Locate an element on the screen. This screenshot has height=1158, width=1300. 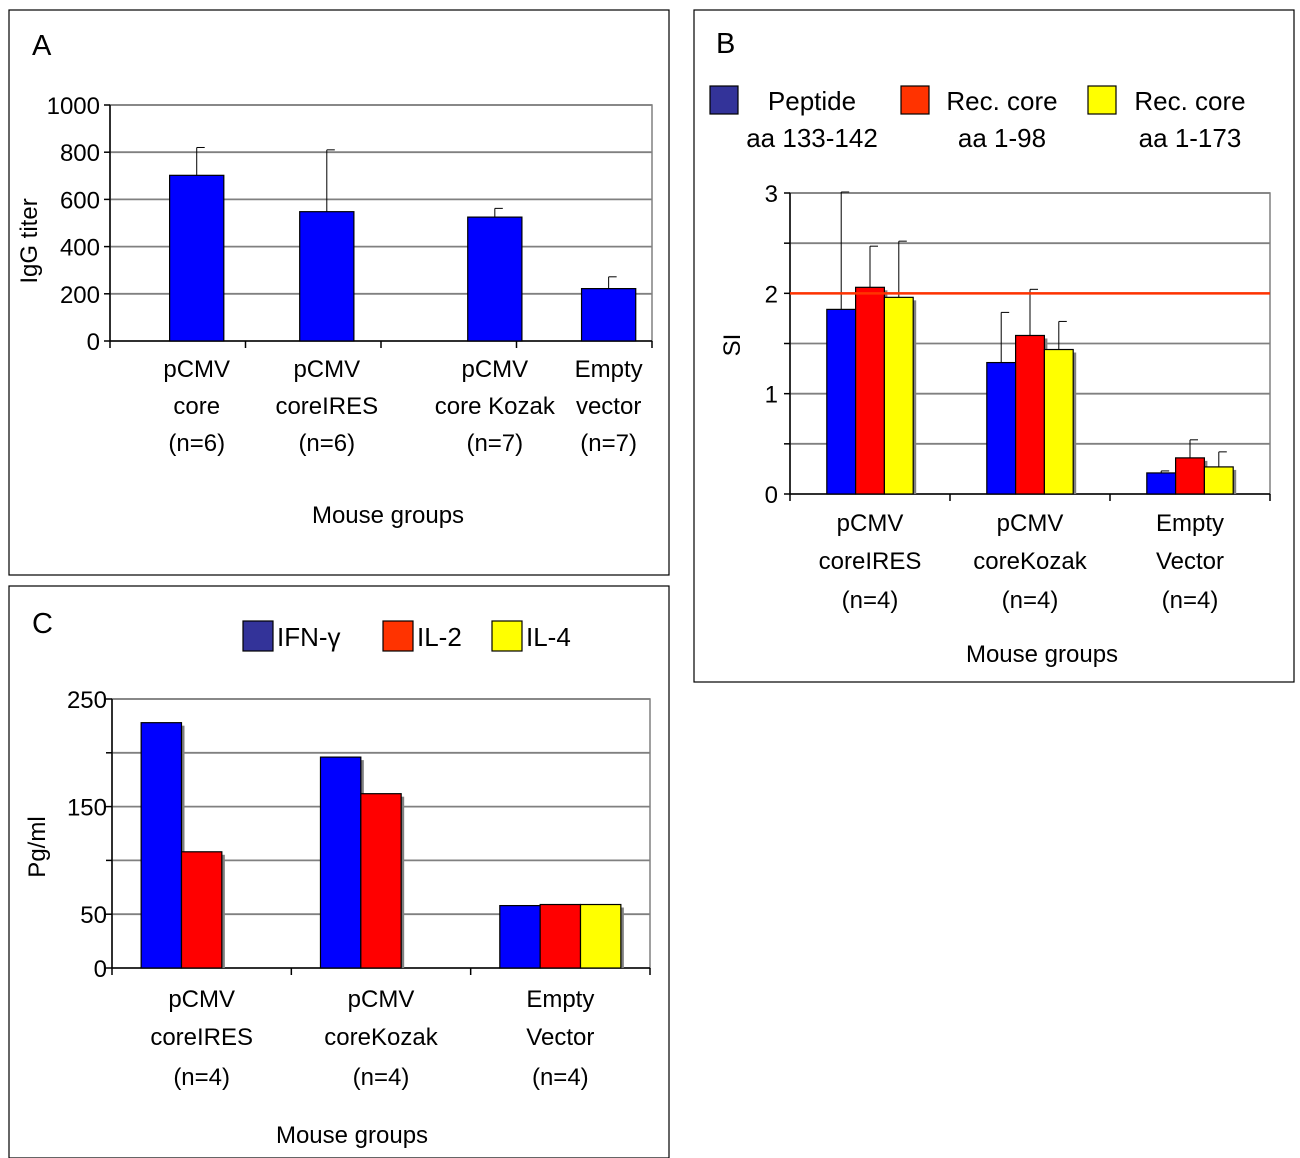
y-tick-label: 3 is located at coordinates (771, 194).